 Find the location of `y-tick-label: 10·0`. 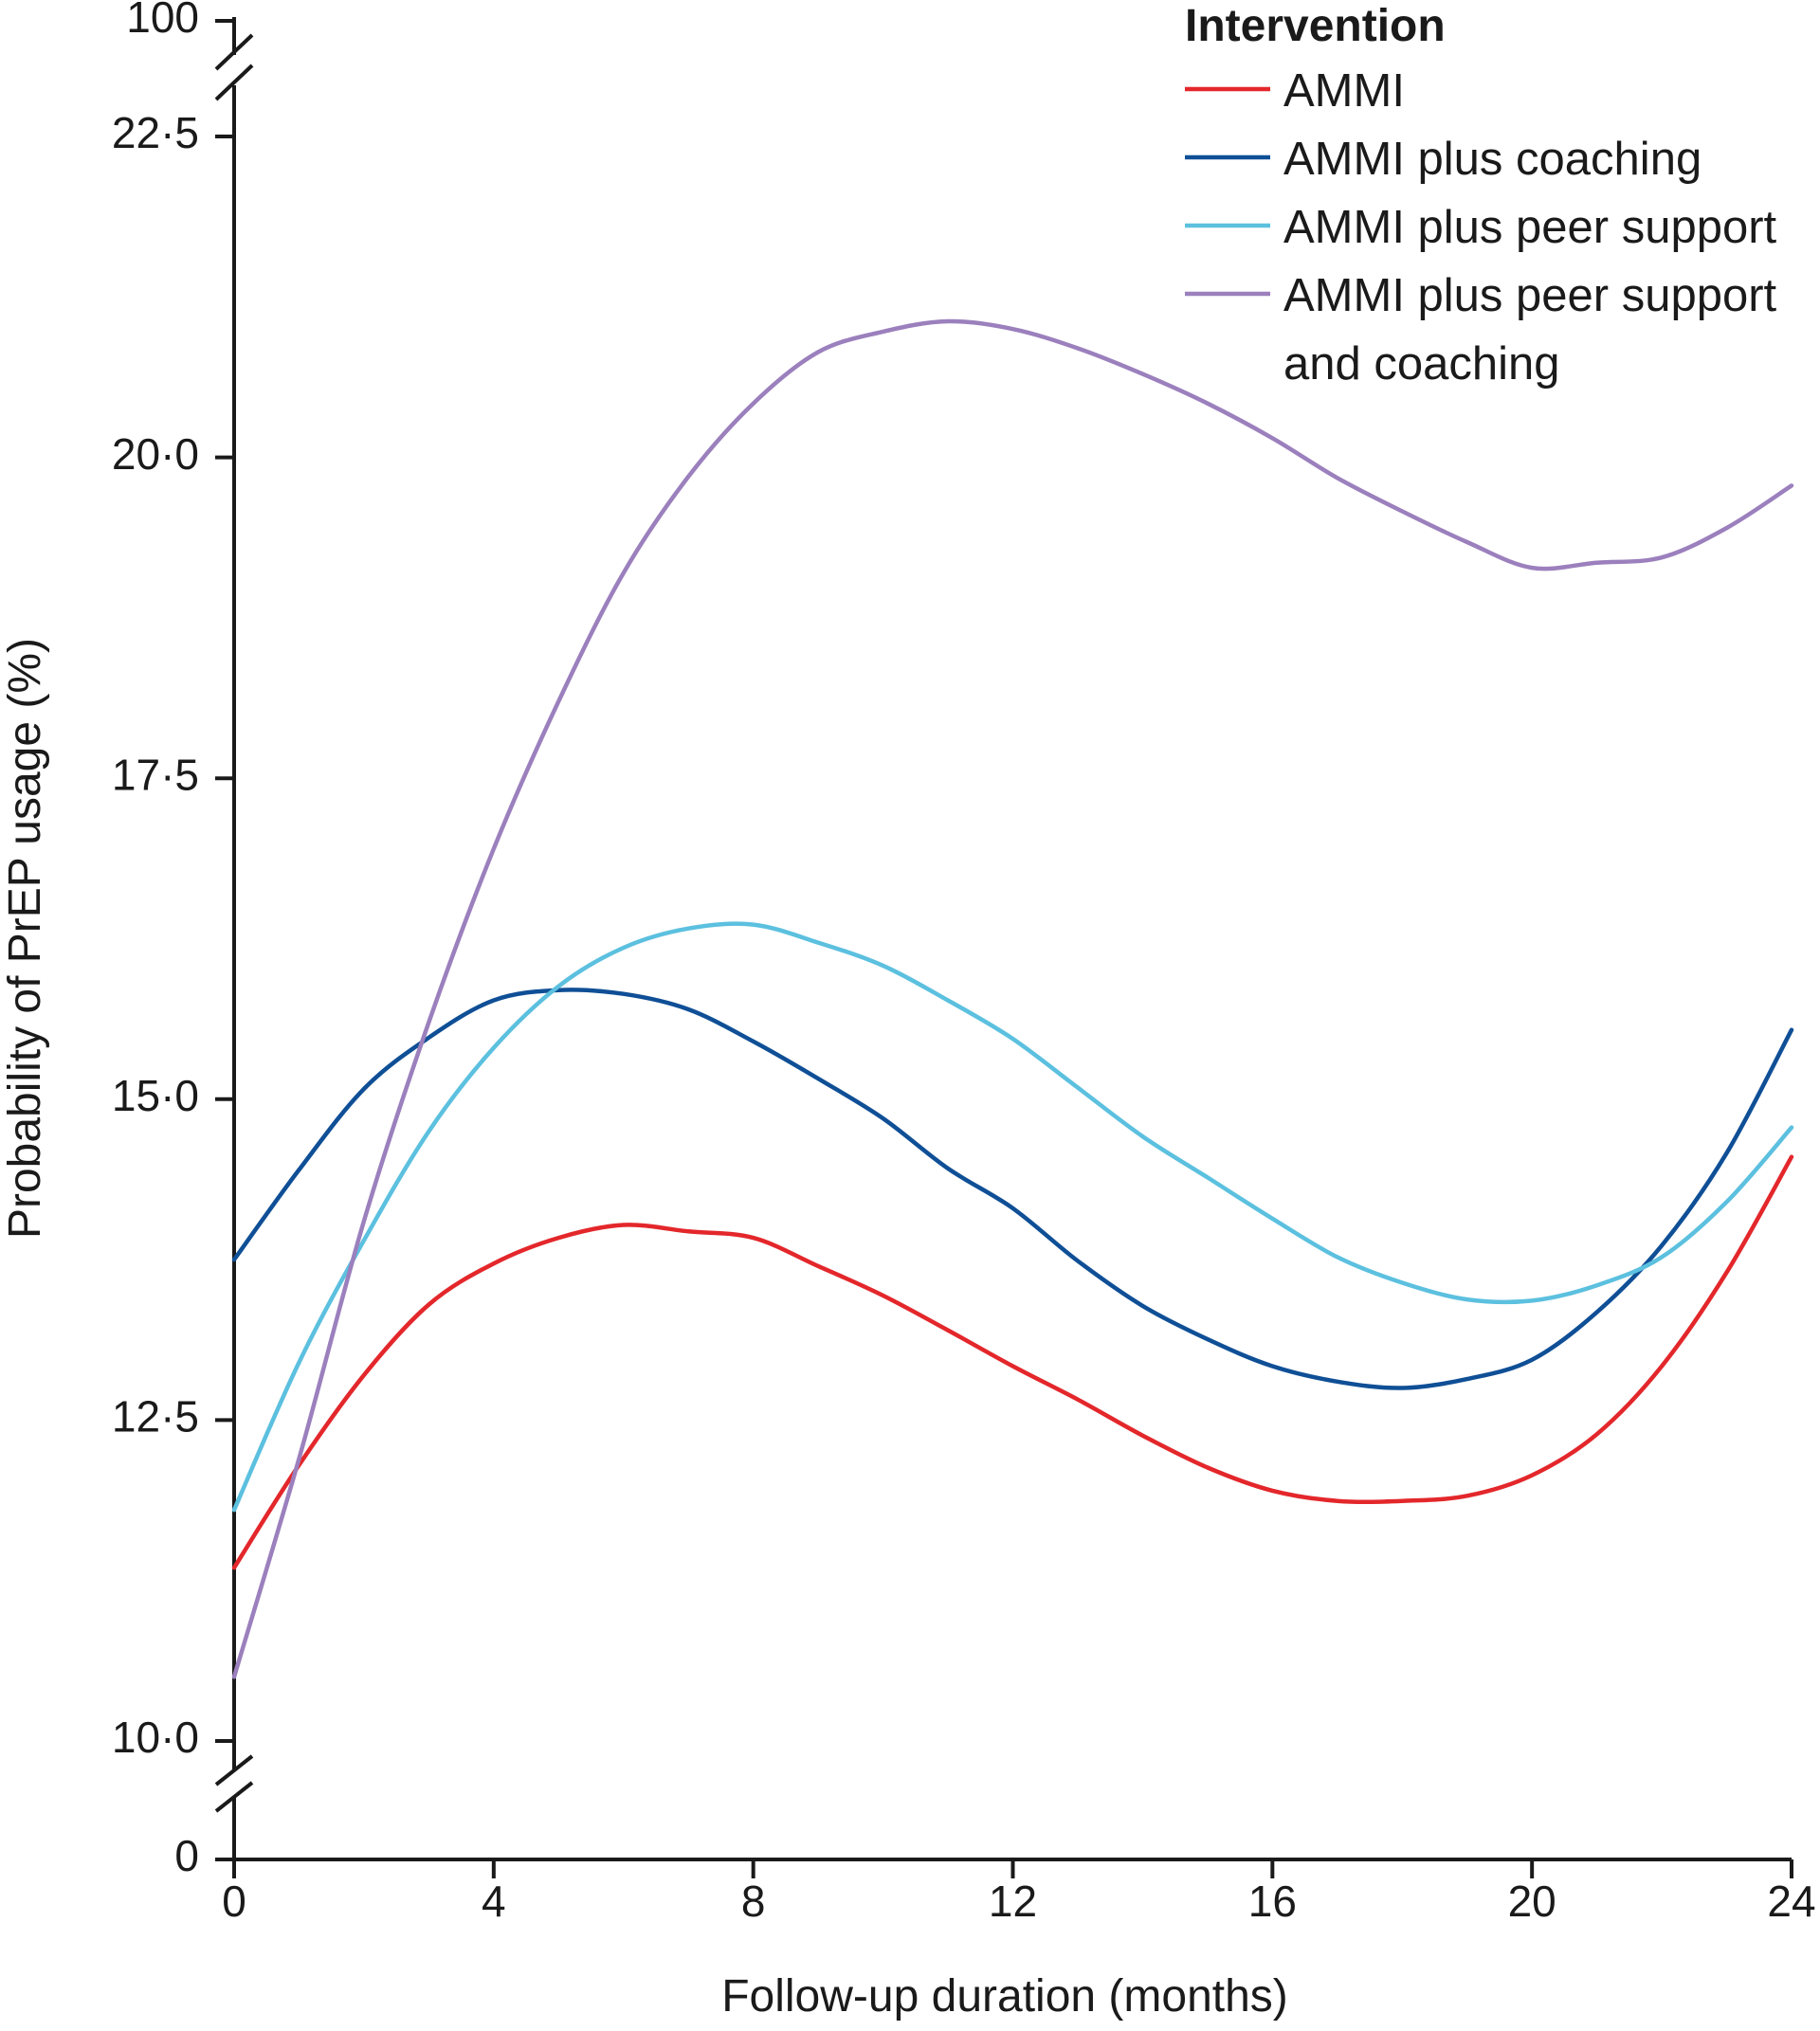

y-tick-label: 10·0 is located at coordinates (155, 1737).